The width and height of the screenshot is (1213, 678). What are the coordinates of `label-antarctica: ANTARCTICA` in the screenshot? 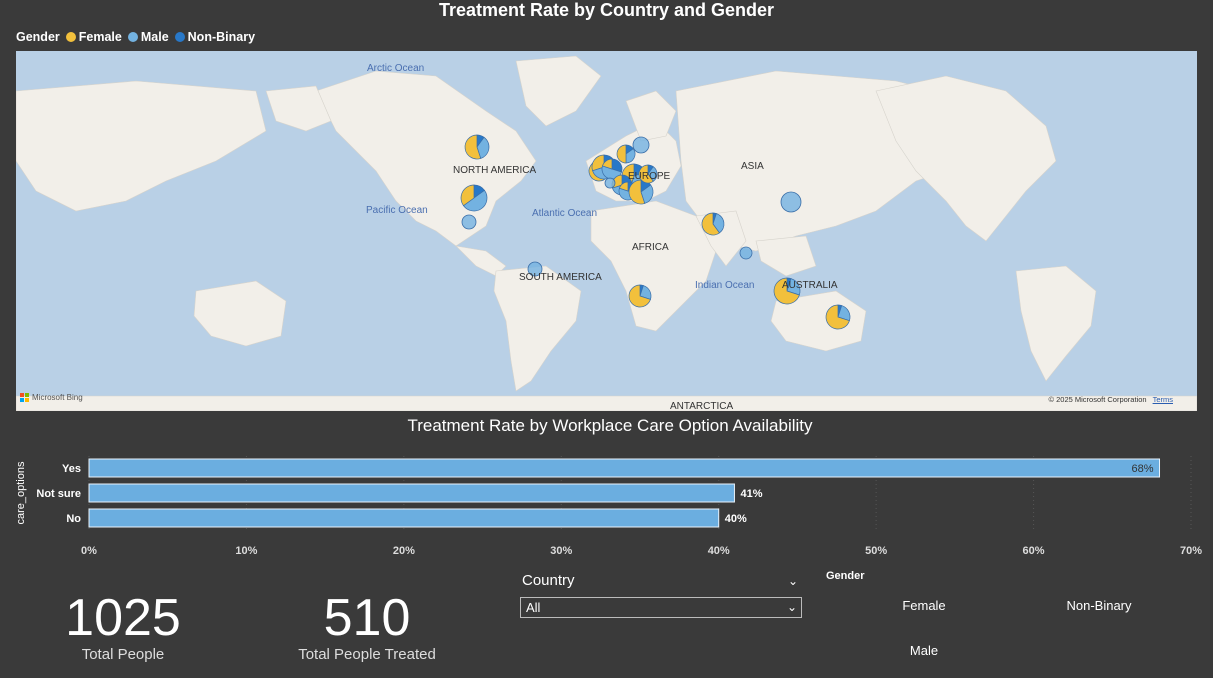 It's located at (702, 406).